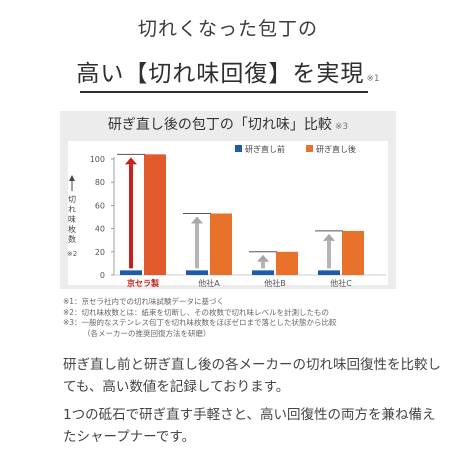  Describe the element at coordinates (249, 426) in the screenshot. I see `body-paragraph-2: 1つの砥石で研ぎ直す手軽さと、高い回復性の両方を兼ね備えたシャープナーです。` at that location.